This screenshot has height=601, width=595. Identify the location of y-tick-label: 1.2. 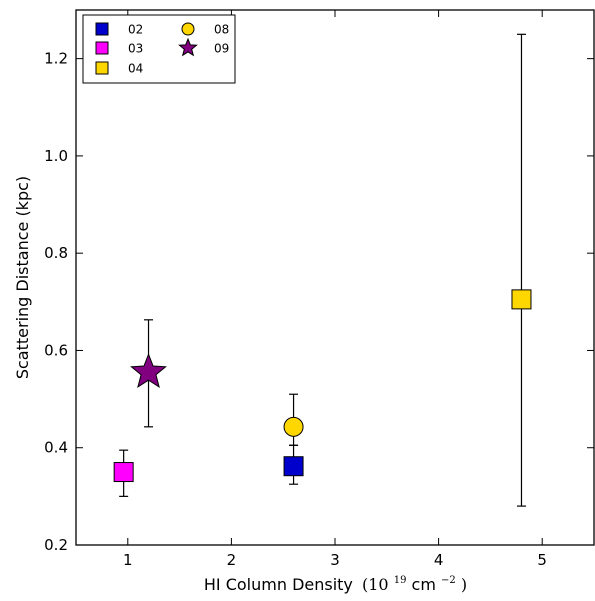
(56, 59).